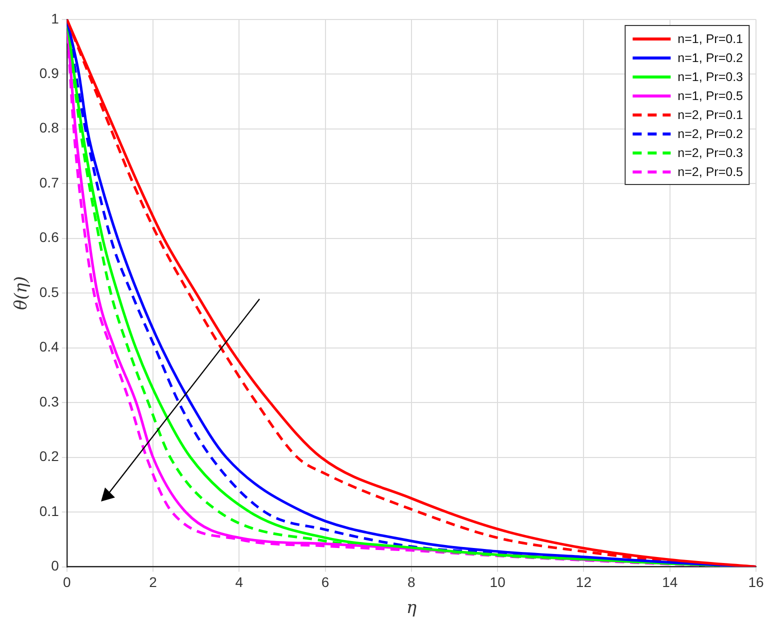 This screenshot has height=632, width=775. Describe the element at coordinates (49, 73) in the screenshot. I see `y-tick-label: 0.9` at that location.